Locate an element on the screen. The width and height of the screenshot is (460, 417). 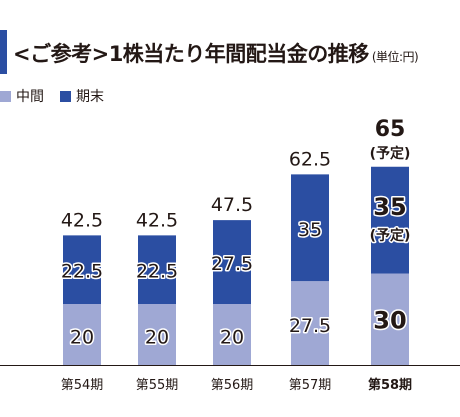
title-accent-bar is located at coordinates (3, 52).